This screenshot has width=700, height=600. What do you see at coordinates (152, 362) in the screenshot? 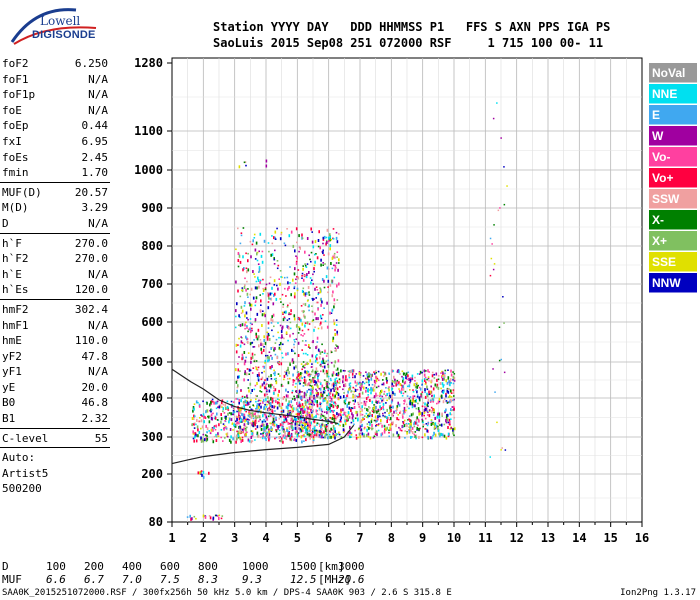
I see `y-tick-label: 500` at bounding box center [152, 362].